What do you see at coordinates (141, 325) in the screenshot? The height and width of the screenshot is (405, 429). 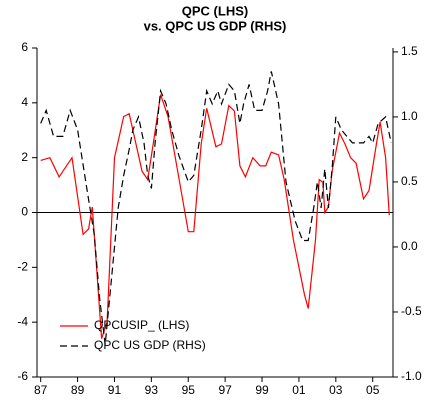 I see `legend-label: QPCUSIP_ (LHS)` at bounding box center [141, 325].